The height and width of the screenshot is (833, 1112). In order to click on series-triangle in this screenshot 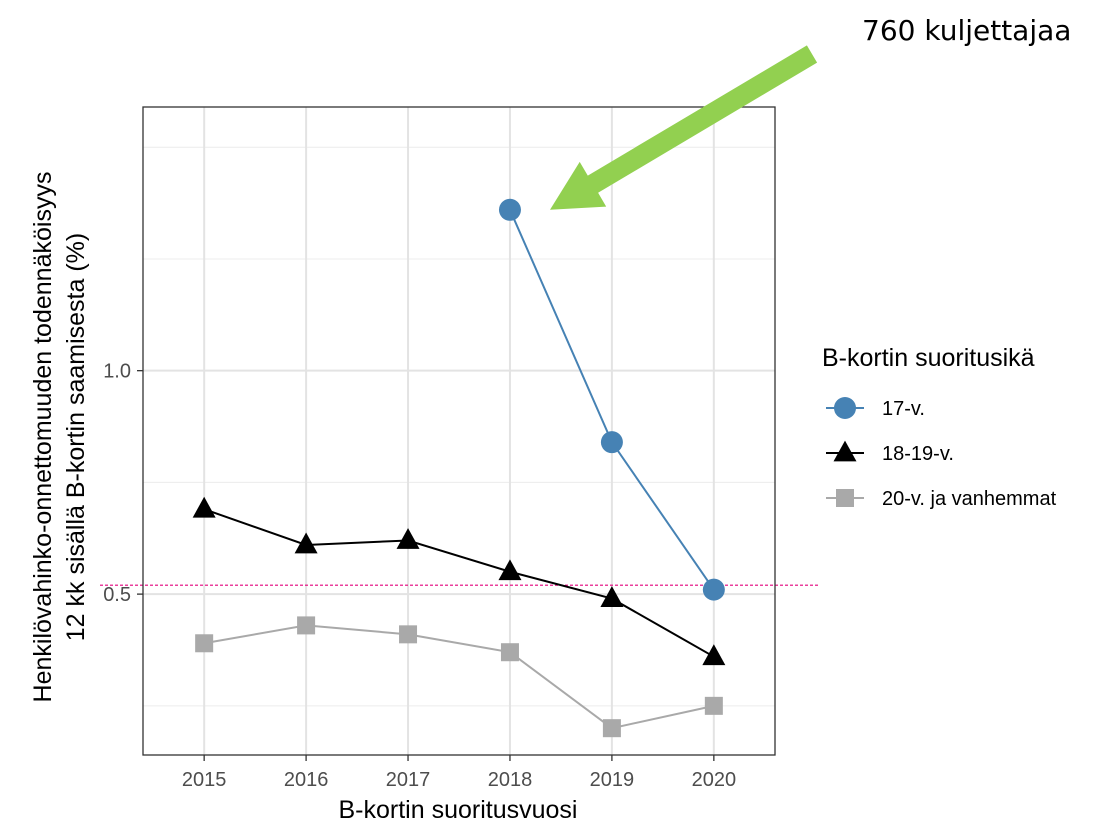, I will do `click(459, 581)`.